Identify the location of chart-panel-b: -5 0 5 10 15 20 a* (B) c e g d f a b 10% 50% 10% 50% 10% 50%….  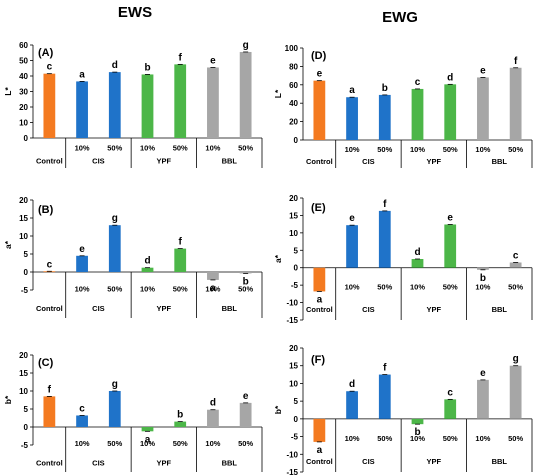
(132, 257).